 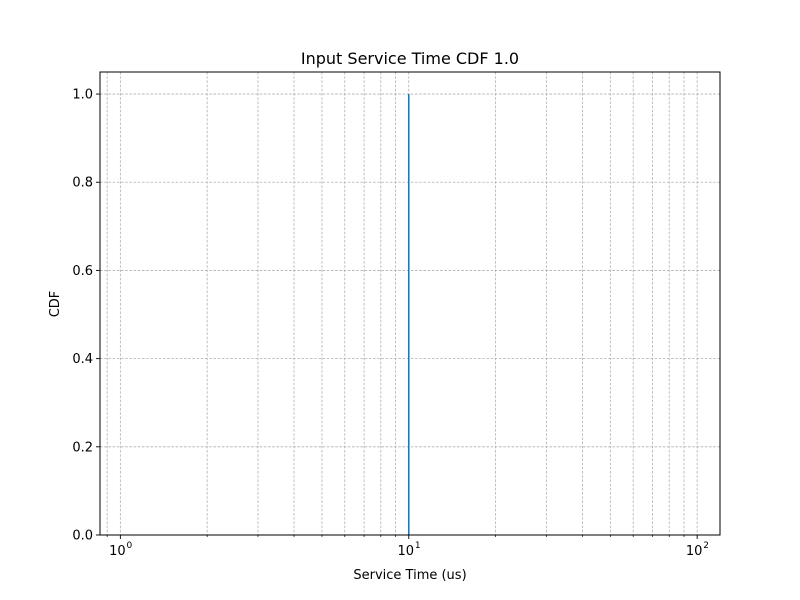 I want to click on x-axis-ticks: 10 0 10 1 10 2, so click(x=407, y=547).